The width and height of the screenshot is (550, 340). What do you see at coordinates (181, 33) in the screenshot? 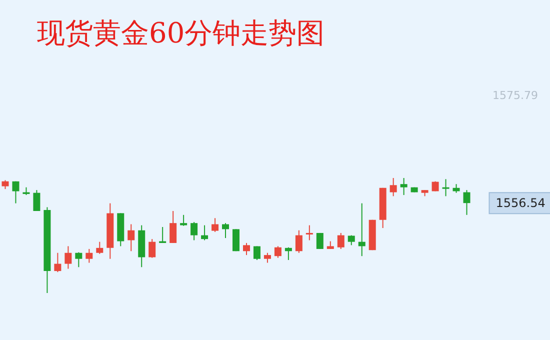
I see `chart-title: 现货黄金60分钟走势图` at bounding box center [181, 33].